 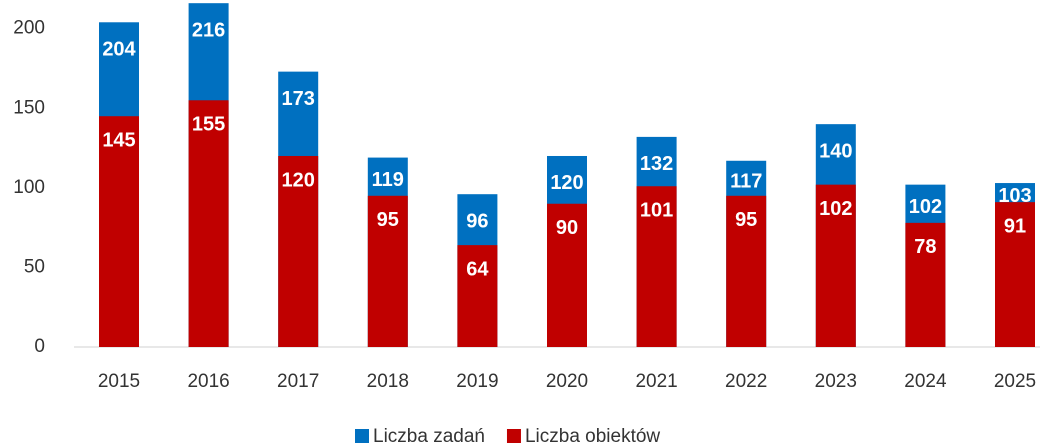 I want to click on data-label: 119, so click(x=388, y=180).